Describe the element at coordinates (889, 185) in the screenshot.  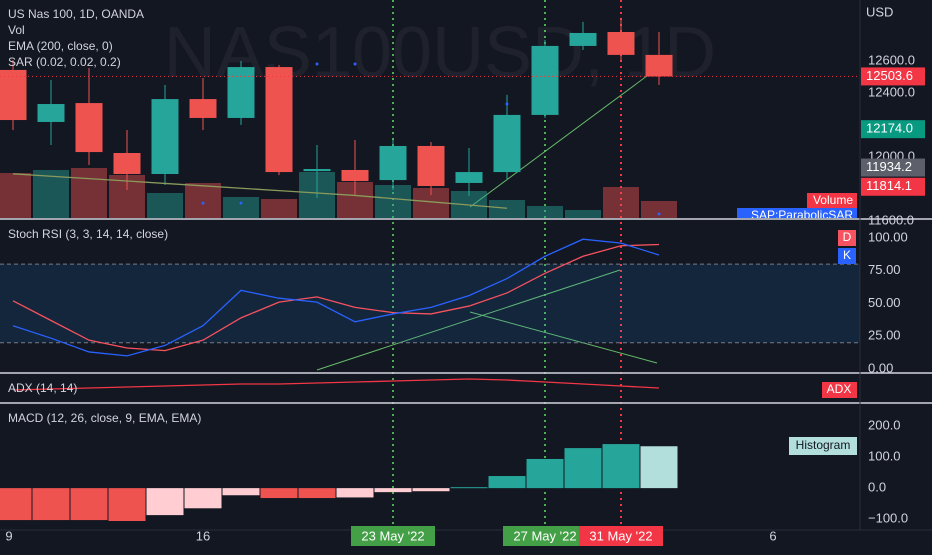
I see `price-label: 11814.1` at that location.